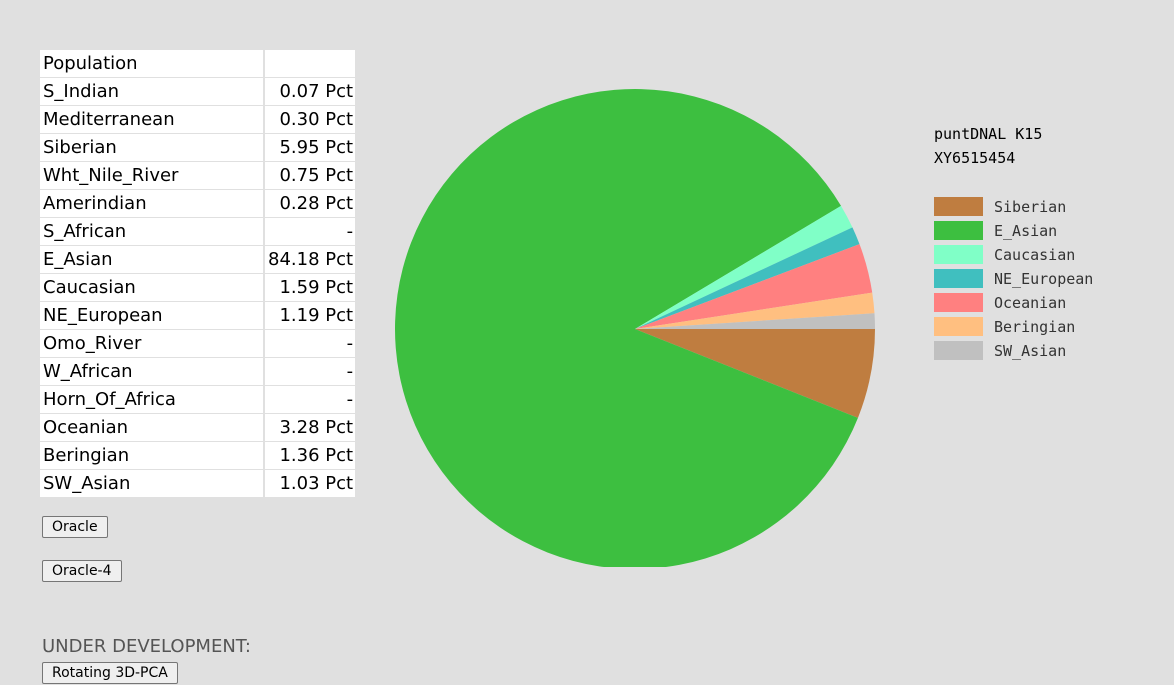 This screenshot has width=1174, height=685. Describe the element at coordinates (755, 373) in the screenshot. I see `pie-slice-siberian` at that location.